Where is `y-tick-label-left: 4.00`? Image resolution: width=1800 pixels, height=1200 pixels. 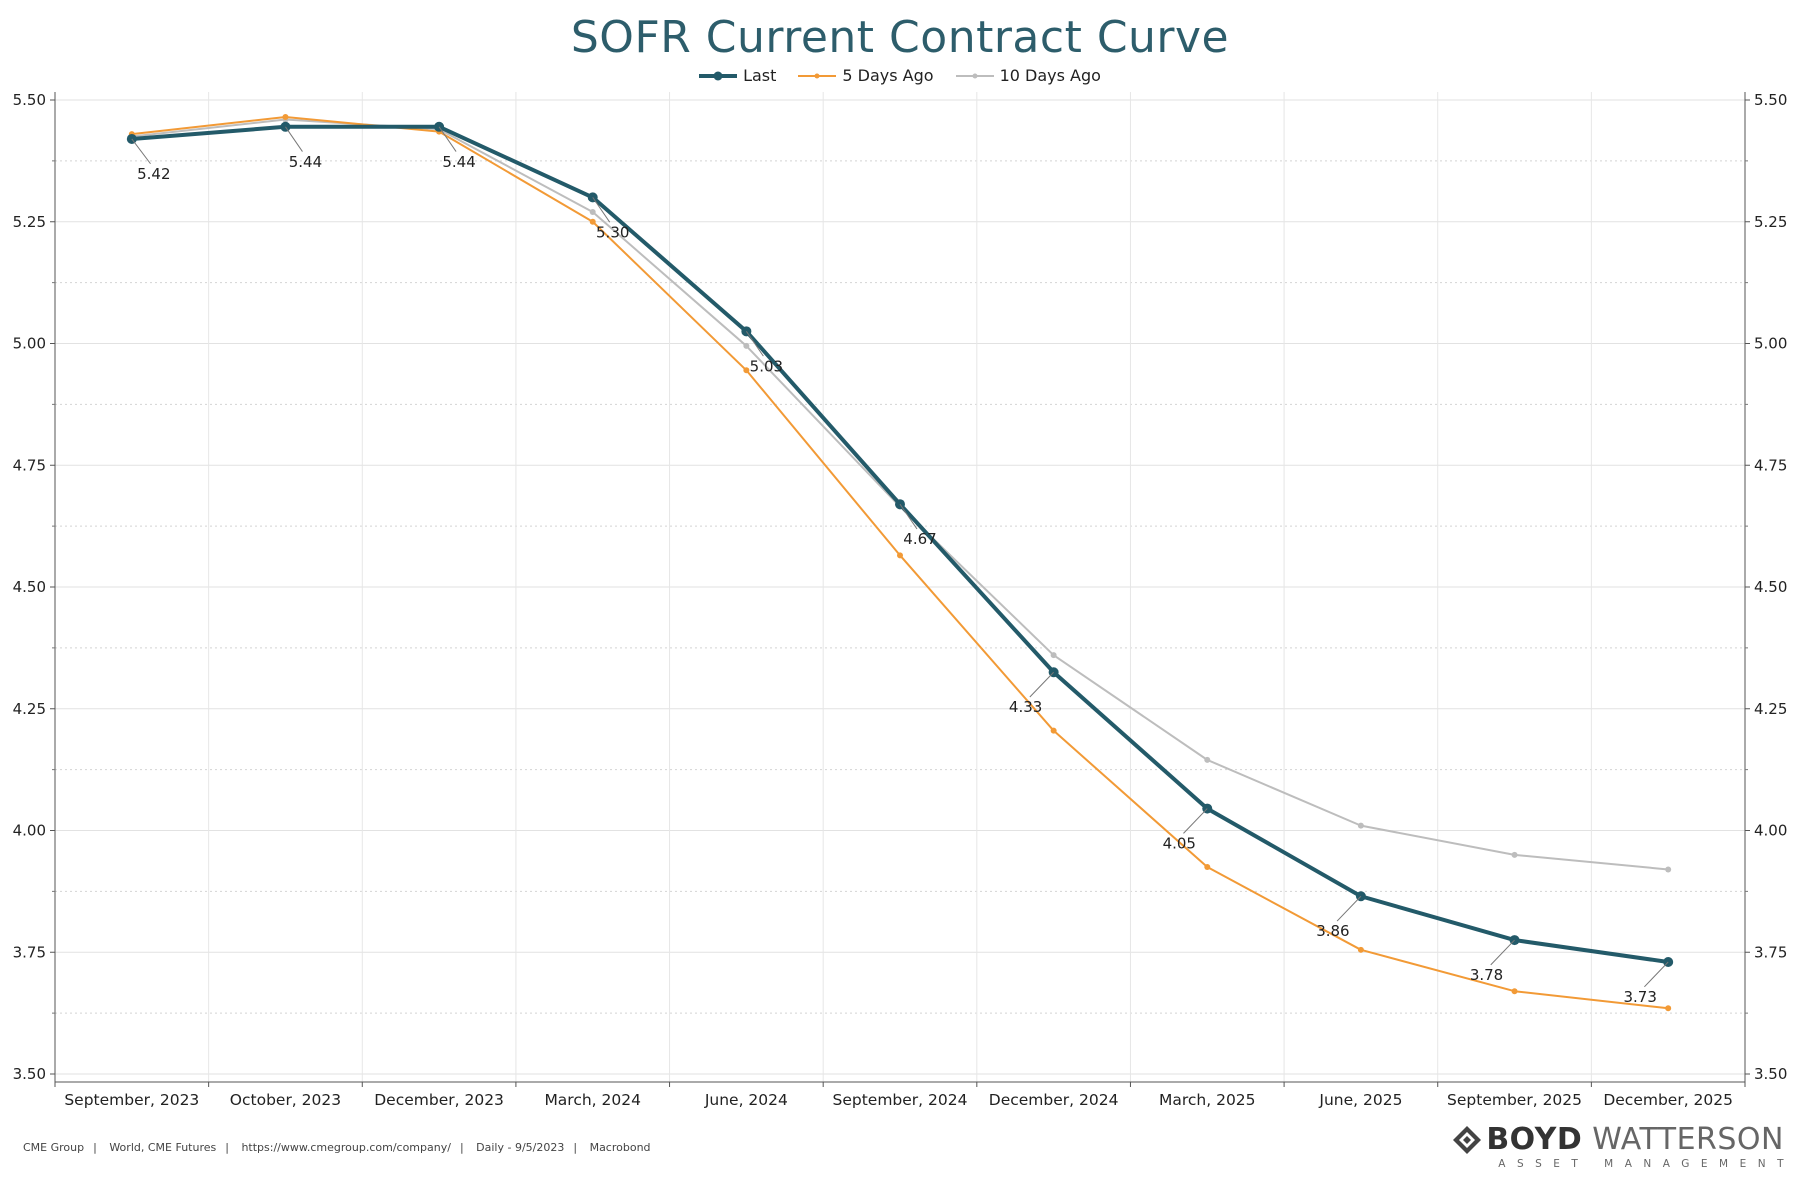
y-tick-label-left: 4.00 is located at coordinates (29, 831).